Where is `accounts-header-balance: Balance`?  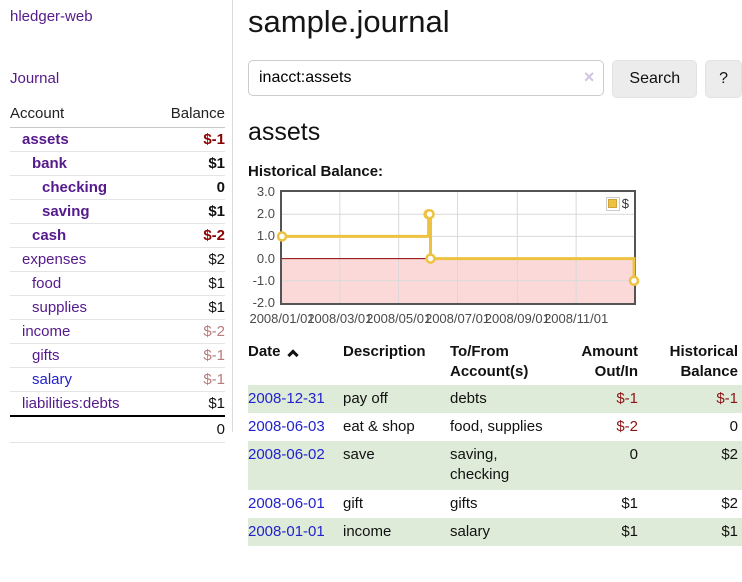
accounts-header-balance: Balance is located at coordinates (189, 115).